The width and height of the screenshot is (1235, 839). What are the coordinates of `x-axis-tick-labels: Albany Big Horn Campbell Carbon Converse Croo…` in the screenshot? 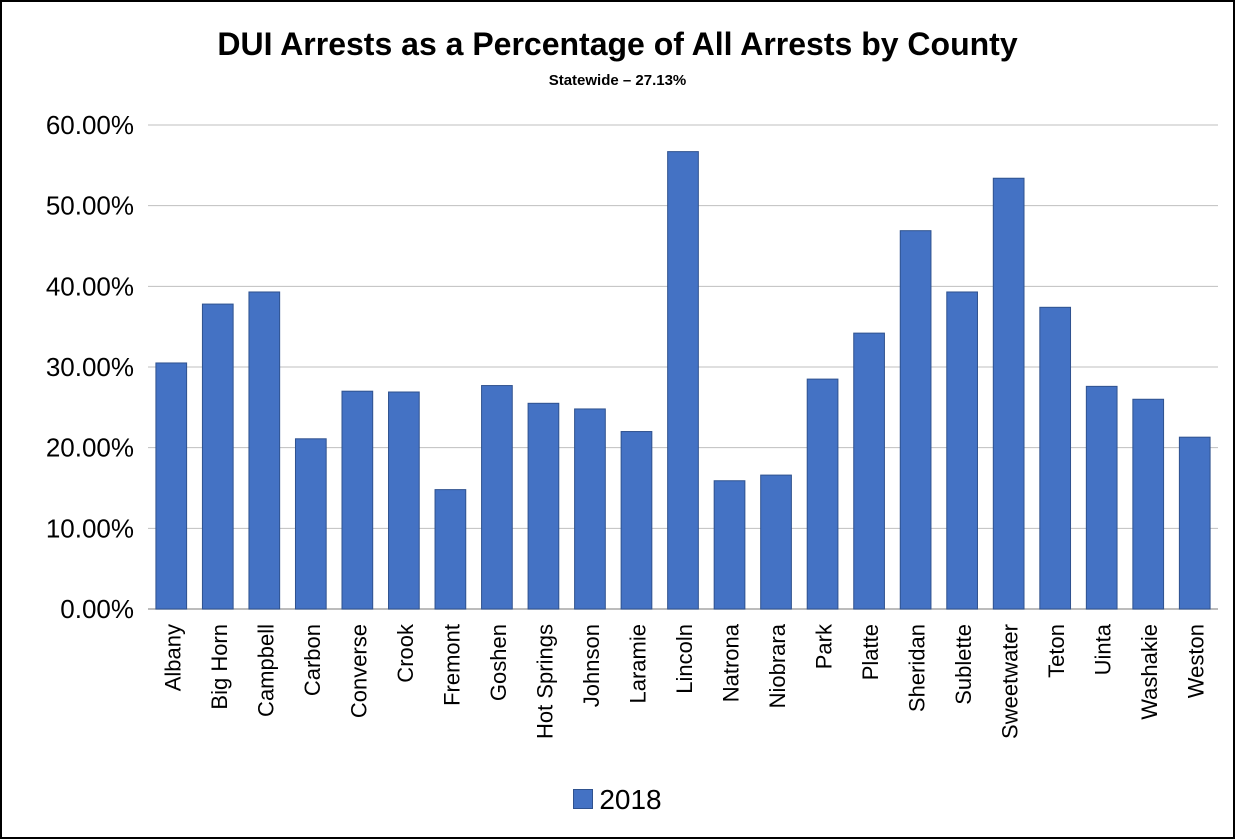 It's located at (684, 681).